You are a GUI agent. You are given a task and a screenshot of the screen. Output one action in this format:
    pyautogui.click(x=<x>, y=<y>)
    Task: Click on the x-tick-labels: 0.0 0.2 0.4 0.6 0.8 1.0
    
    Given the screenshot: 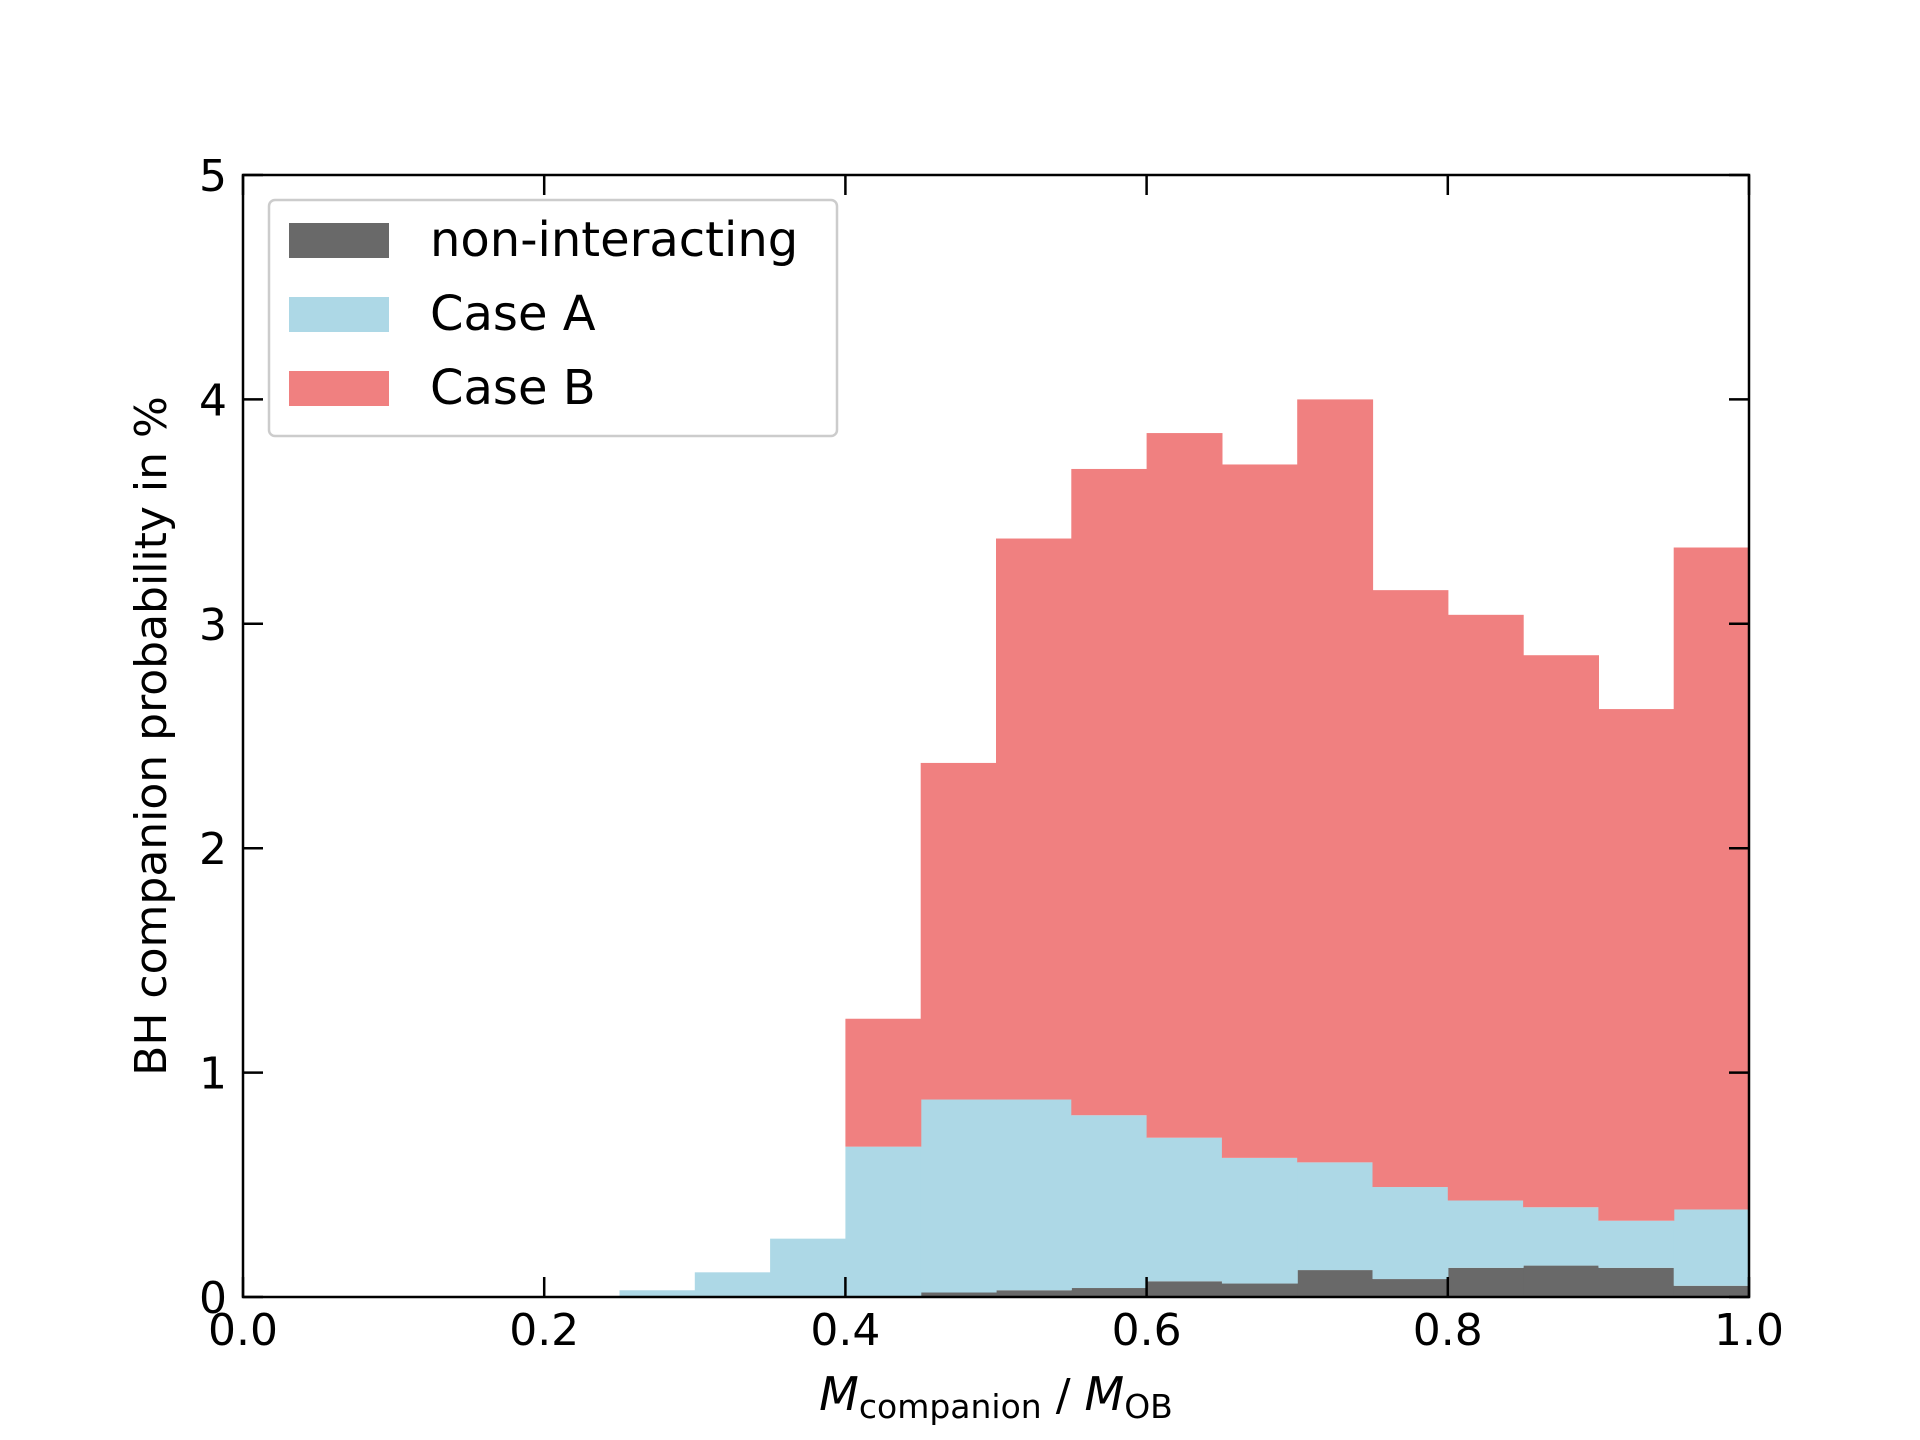 What is the action you would take?
    pyautogui.click(x=996, y=1330)
    